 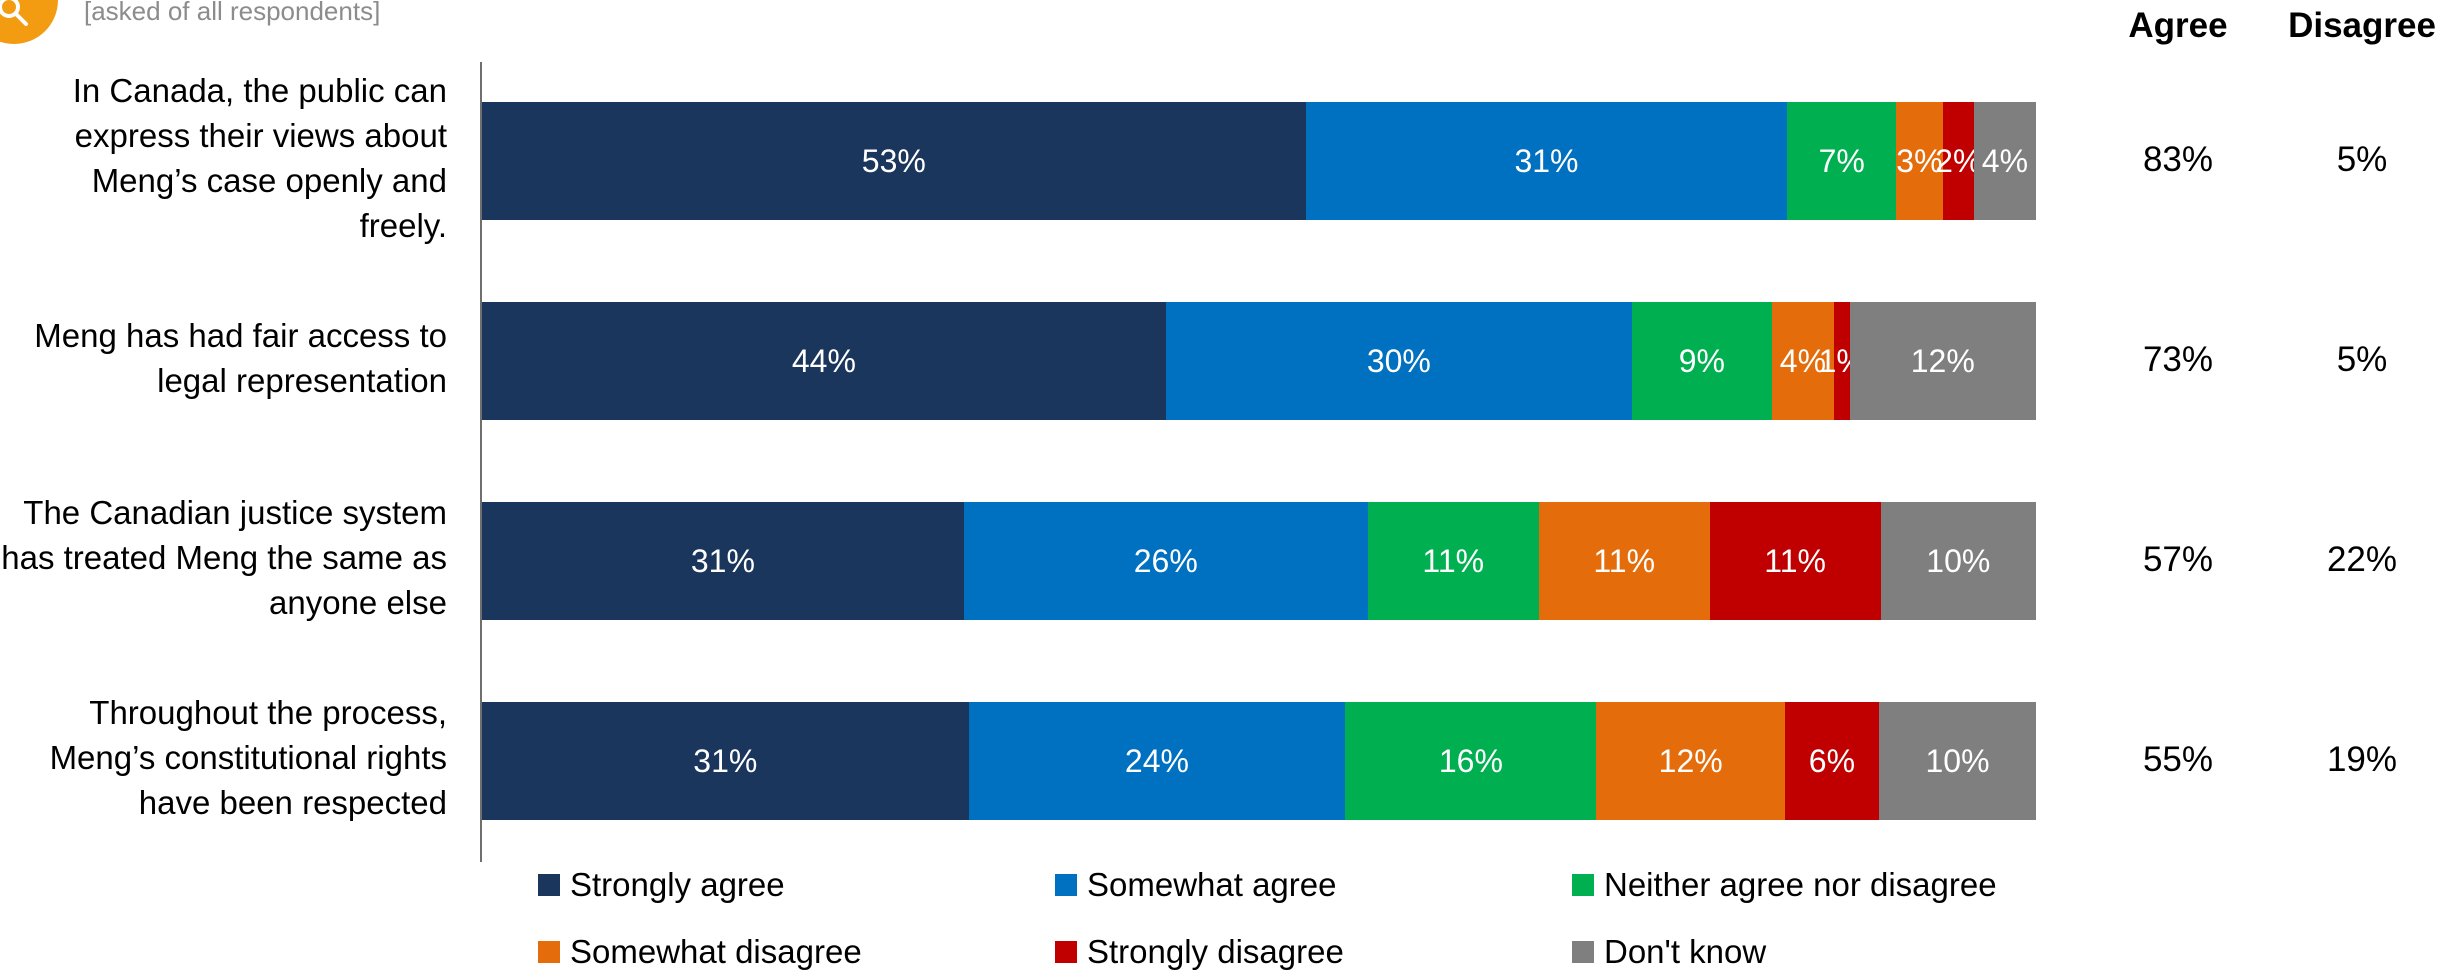 What do you see at coordinates (1842, 361) in the screenshot?
I see `bar-segment: 1%` at bounding box center [1842, 361].